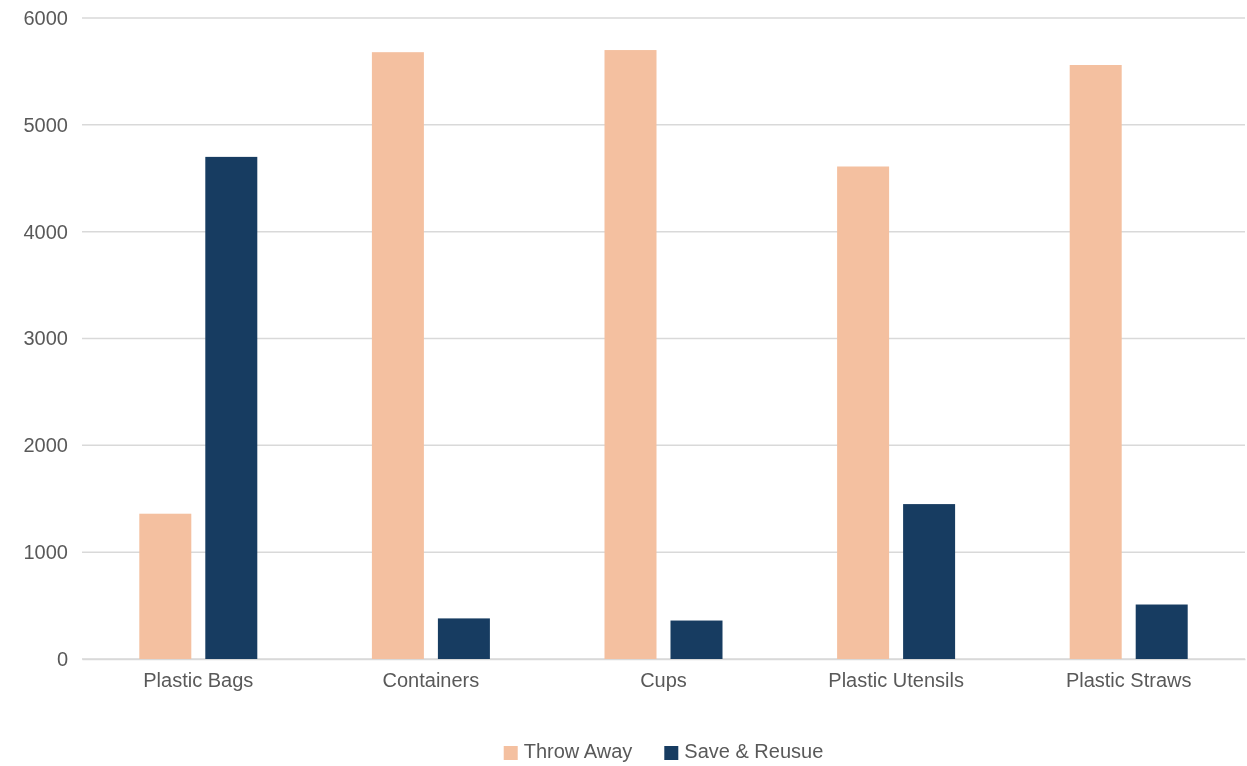 This screenshot has height=766, width=1247. Describe the element at coordinates (431, 680) in the screenshot. I see `x-tick-label: Containers` at that location.